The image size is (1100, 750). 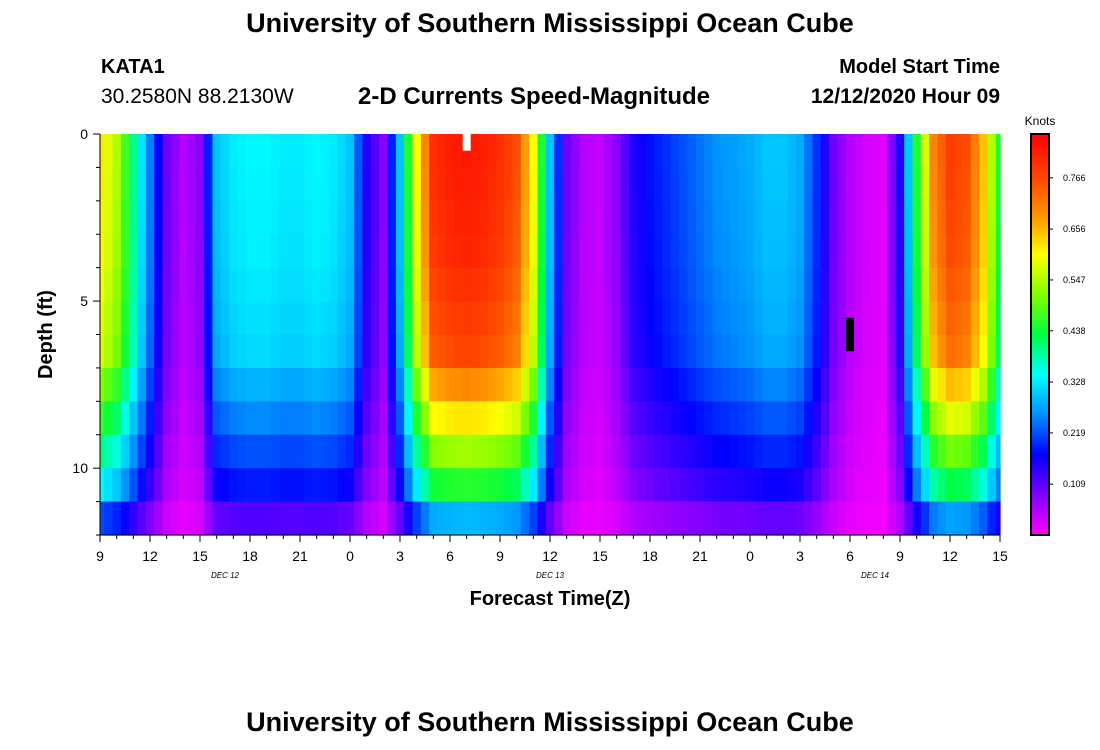 What do you see at coordinates (500, 556) in the screenshot?
I see `x-tick-label: 9` at bounding box center [500, 556].